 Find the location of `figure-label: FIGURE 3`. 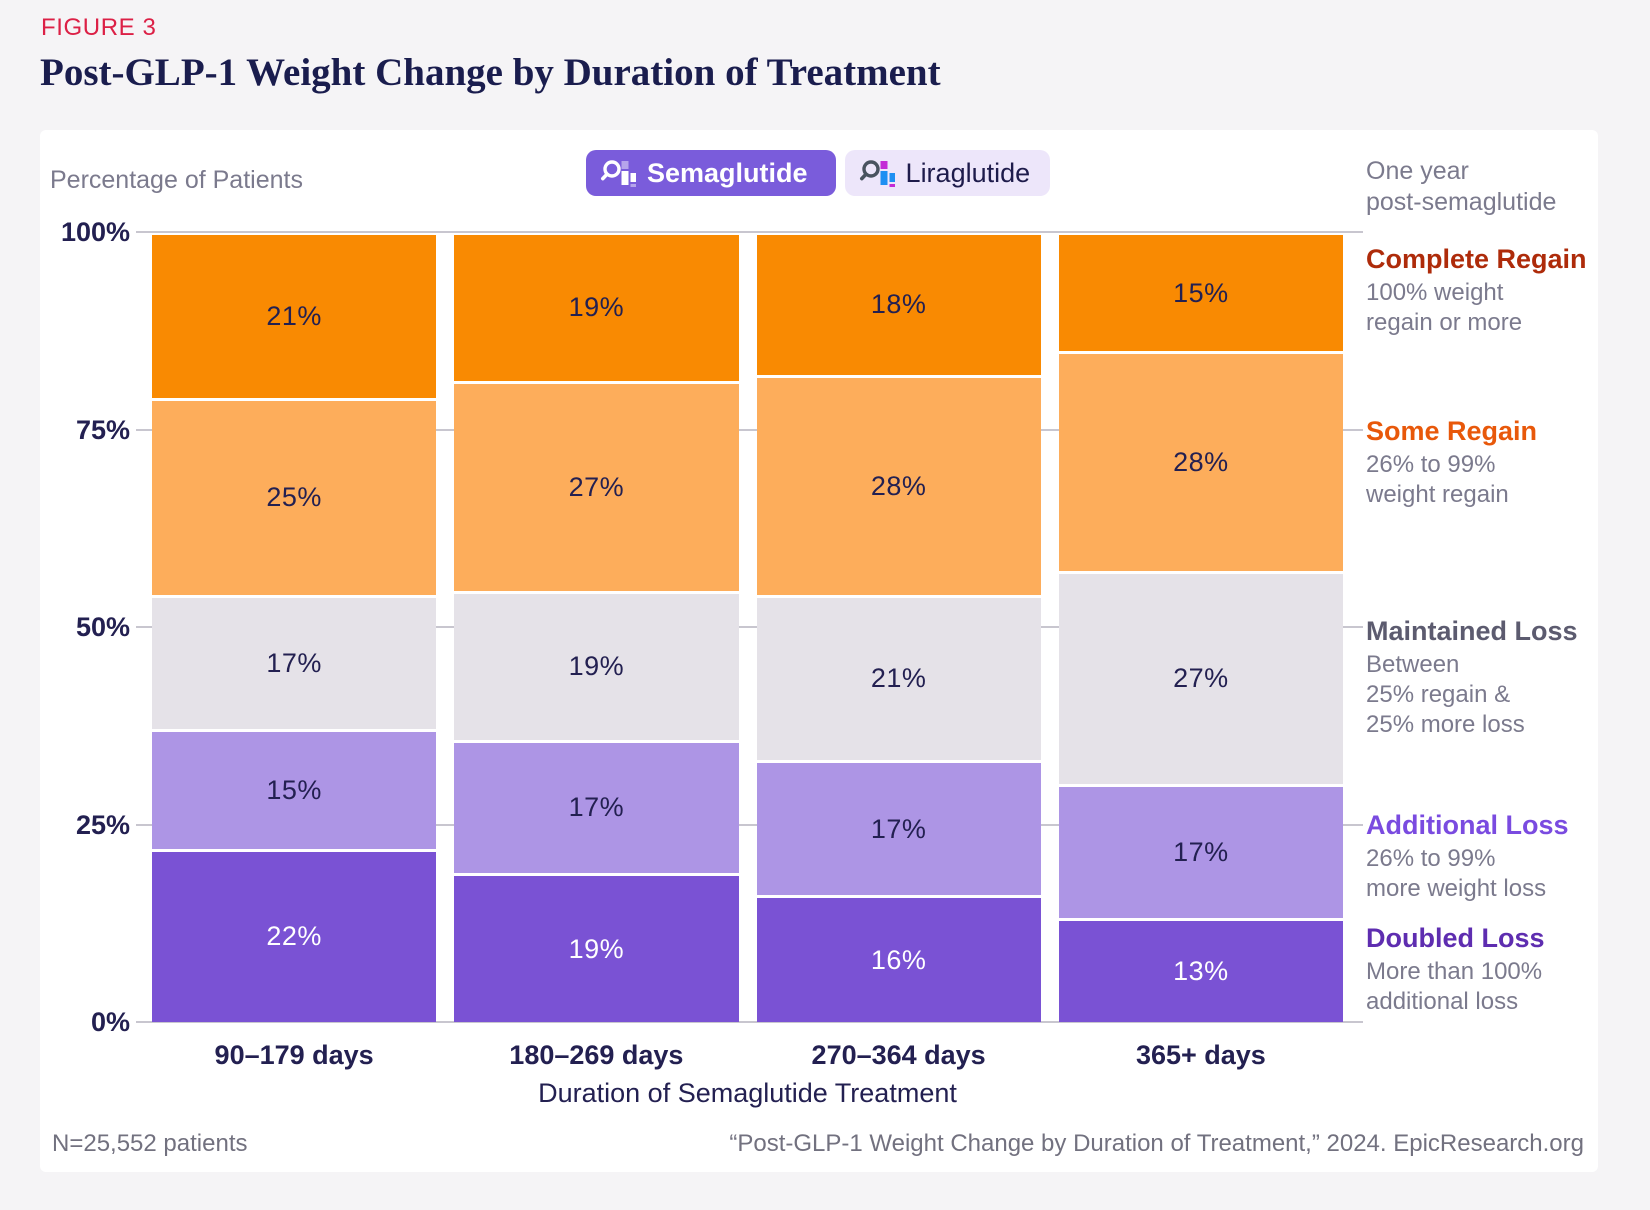

figure-label: FIGURE 3 is located at coordinates (99, 27).